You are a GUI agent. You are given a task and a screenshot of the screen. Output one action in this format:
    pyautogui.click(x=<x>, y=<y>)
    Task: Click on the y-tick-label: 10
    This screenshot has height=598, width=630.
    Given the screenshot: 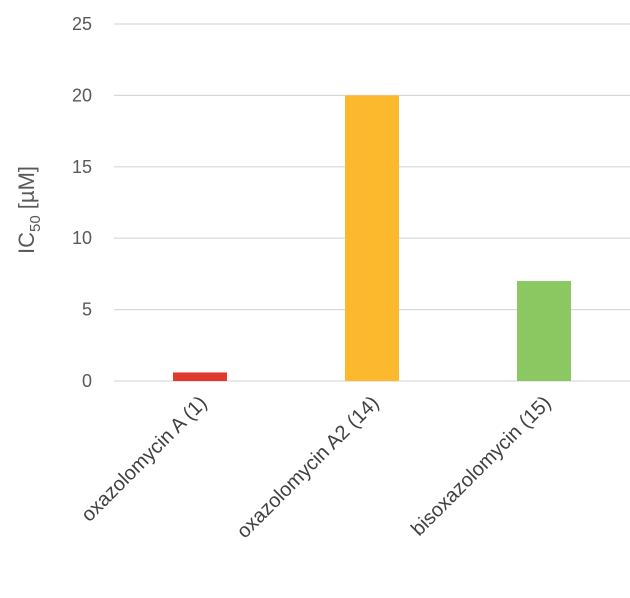 What is the action you would take?
    pyautogui.click(x=82, y=238)
    